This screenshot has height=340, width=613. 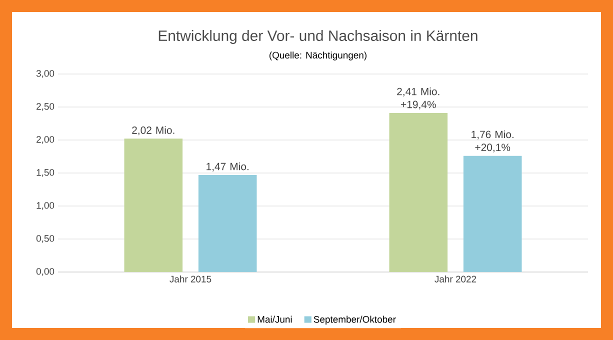 What do you see at coordinates (45, 173) in the screenshot?
I see `y-tick-label: 1,50` at bounding box center [45, 173].